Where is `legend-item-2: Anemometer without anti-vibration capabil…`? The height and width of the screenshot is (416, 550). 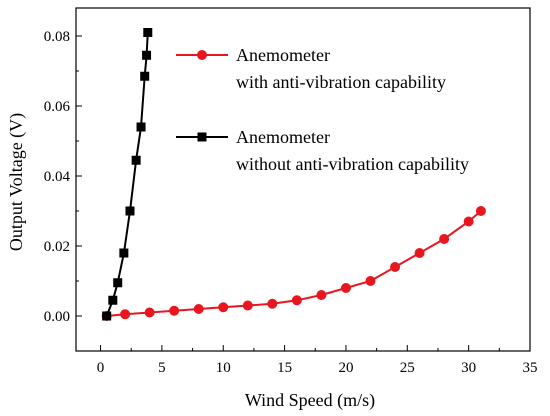
legend-item-2: Anemometer without anti-vibration capabil… is located at coordinates (322, 150).